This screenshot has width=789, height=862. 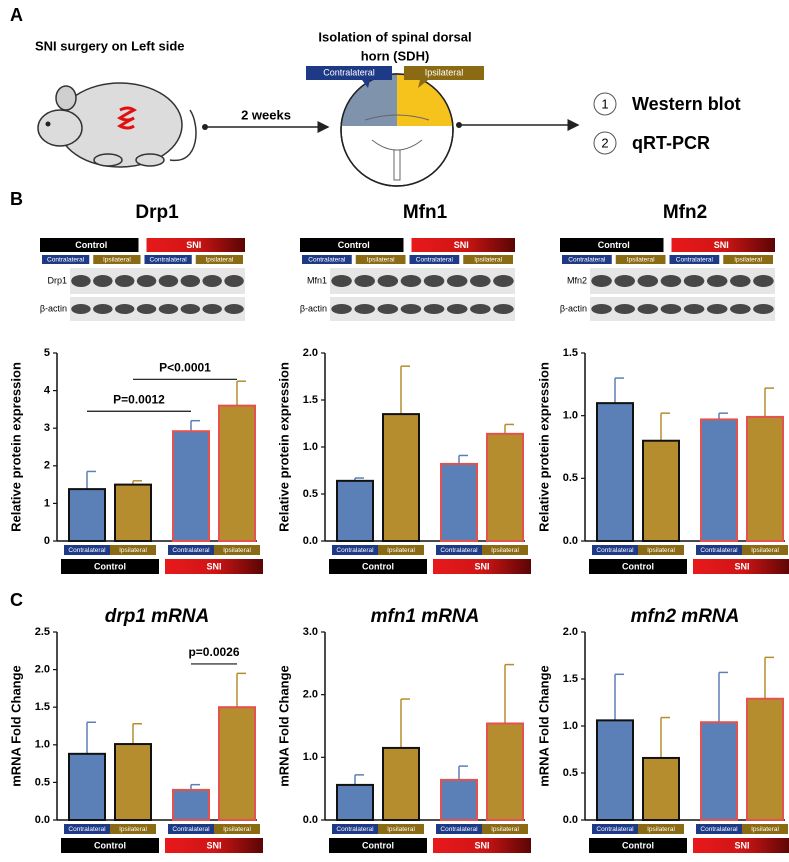 What do you see at coordinates (57, 280) in the screenshot?
I see `blot-row-label: Drp1` at bounding box center [57, 280].